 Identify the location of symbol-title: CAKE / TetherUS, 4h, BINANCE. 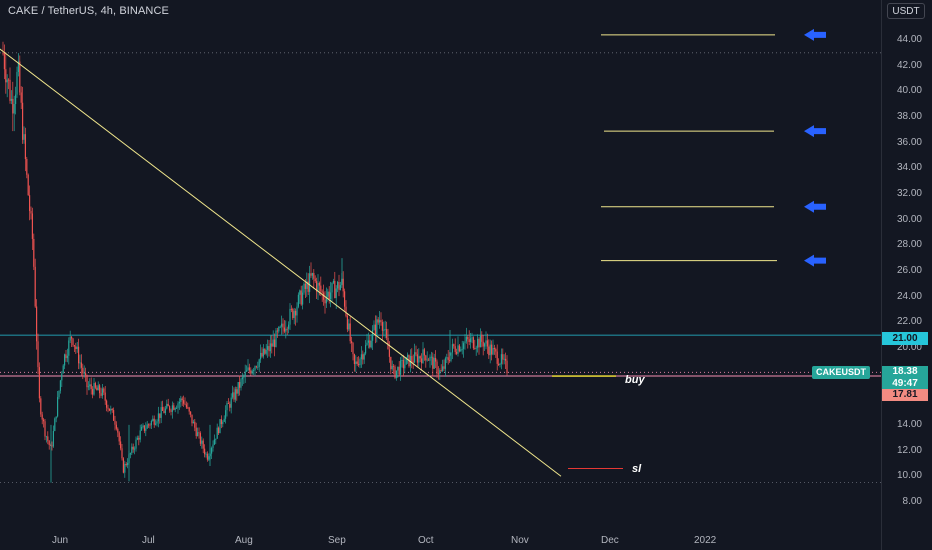
(88, 11).